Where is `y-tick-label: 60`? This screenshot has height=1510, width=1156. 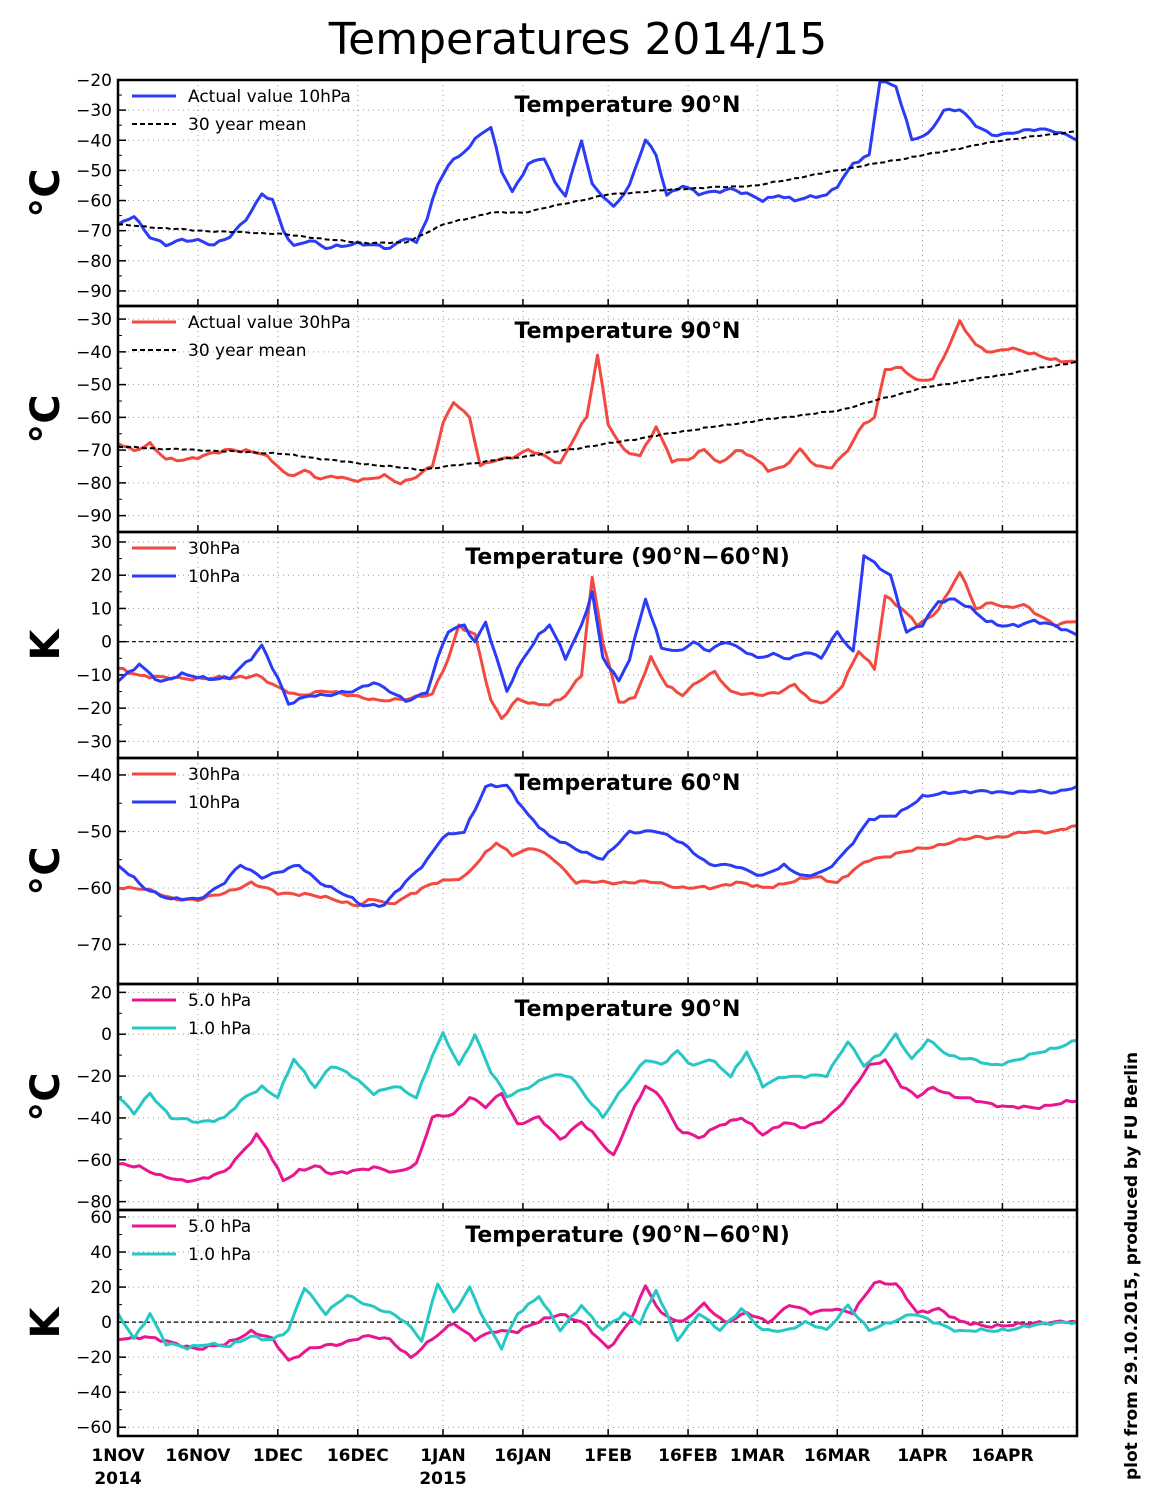
y-tick-label: 60 is located at coordinates (101, 1218).